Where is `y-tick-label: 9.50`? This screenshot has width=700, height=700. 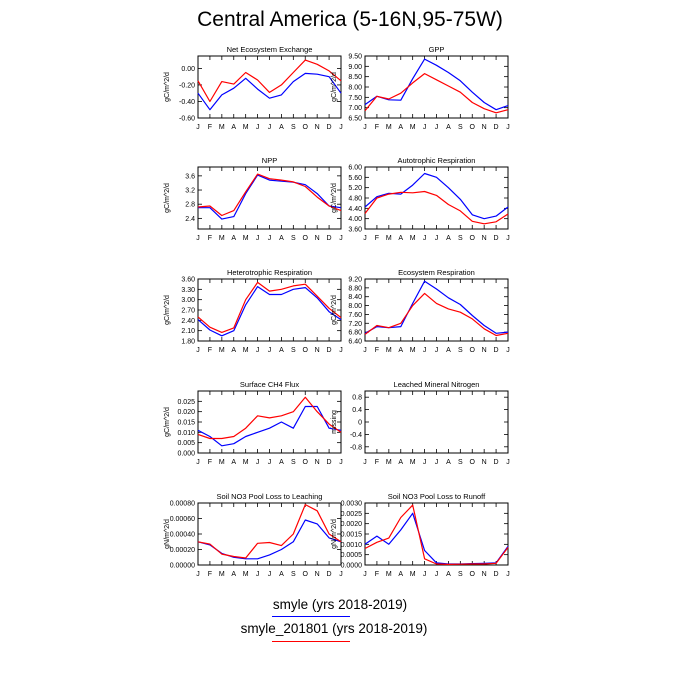 y-tick-label: 9.50 is located at coordinates (355, 57).